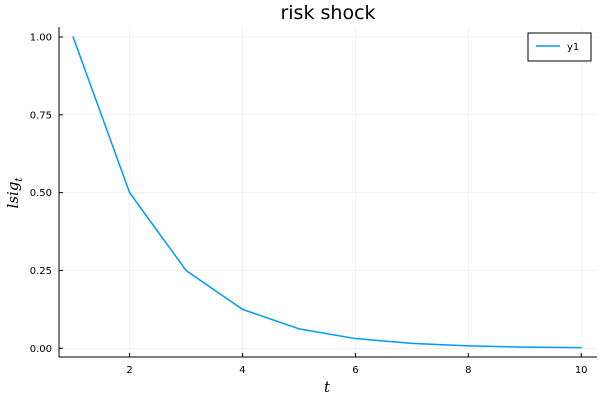 The width and height of the screenshot is (600, 400). I want to click on y-tick-label-4: 1.00, so click(41, 37).